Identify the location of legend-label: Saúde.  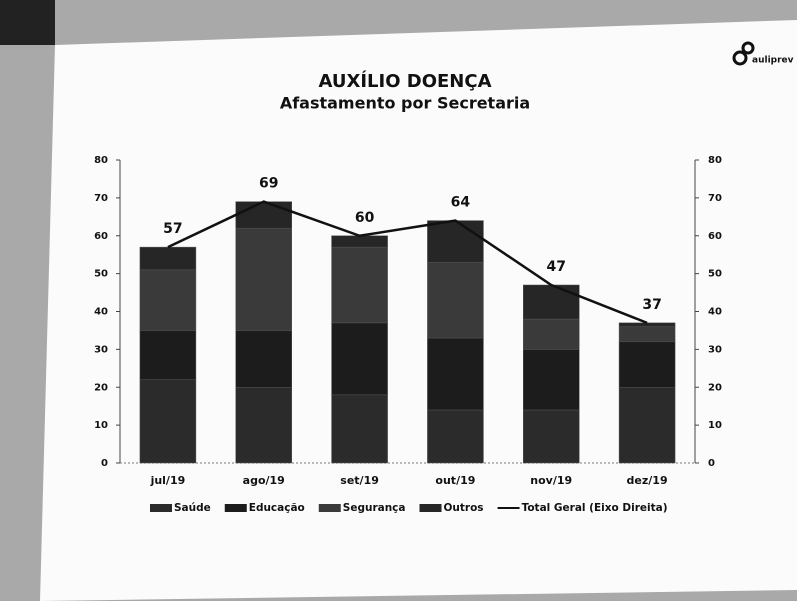
(192, 508).